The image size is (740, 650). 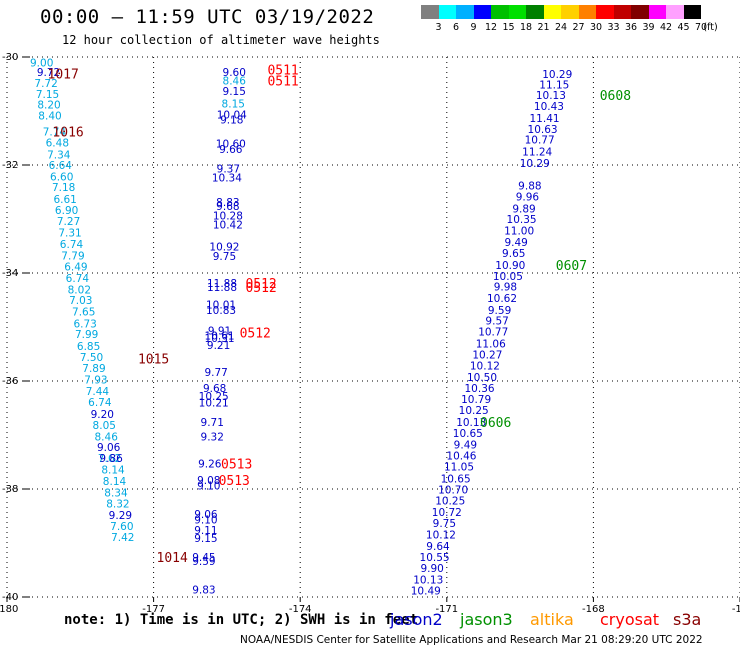 I want to click on swh-value-label: 9.68, so click(x=214, y=389).